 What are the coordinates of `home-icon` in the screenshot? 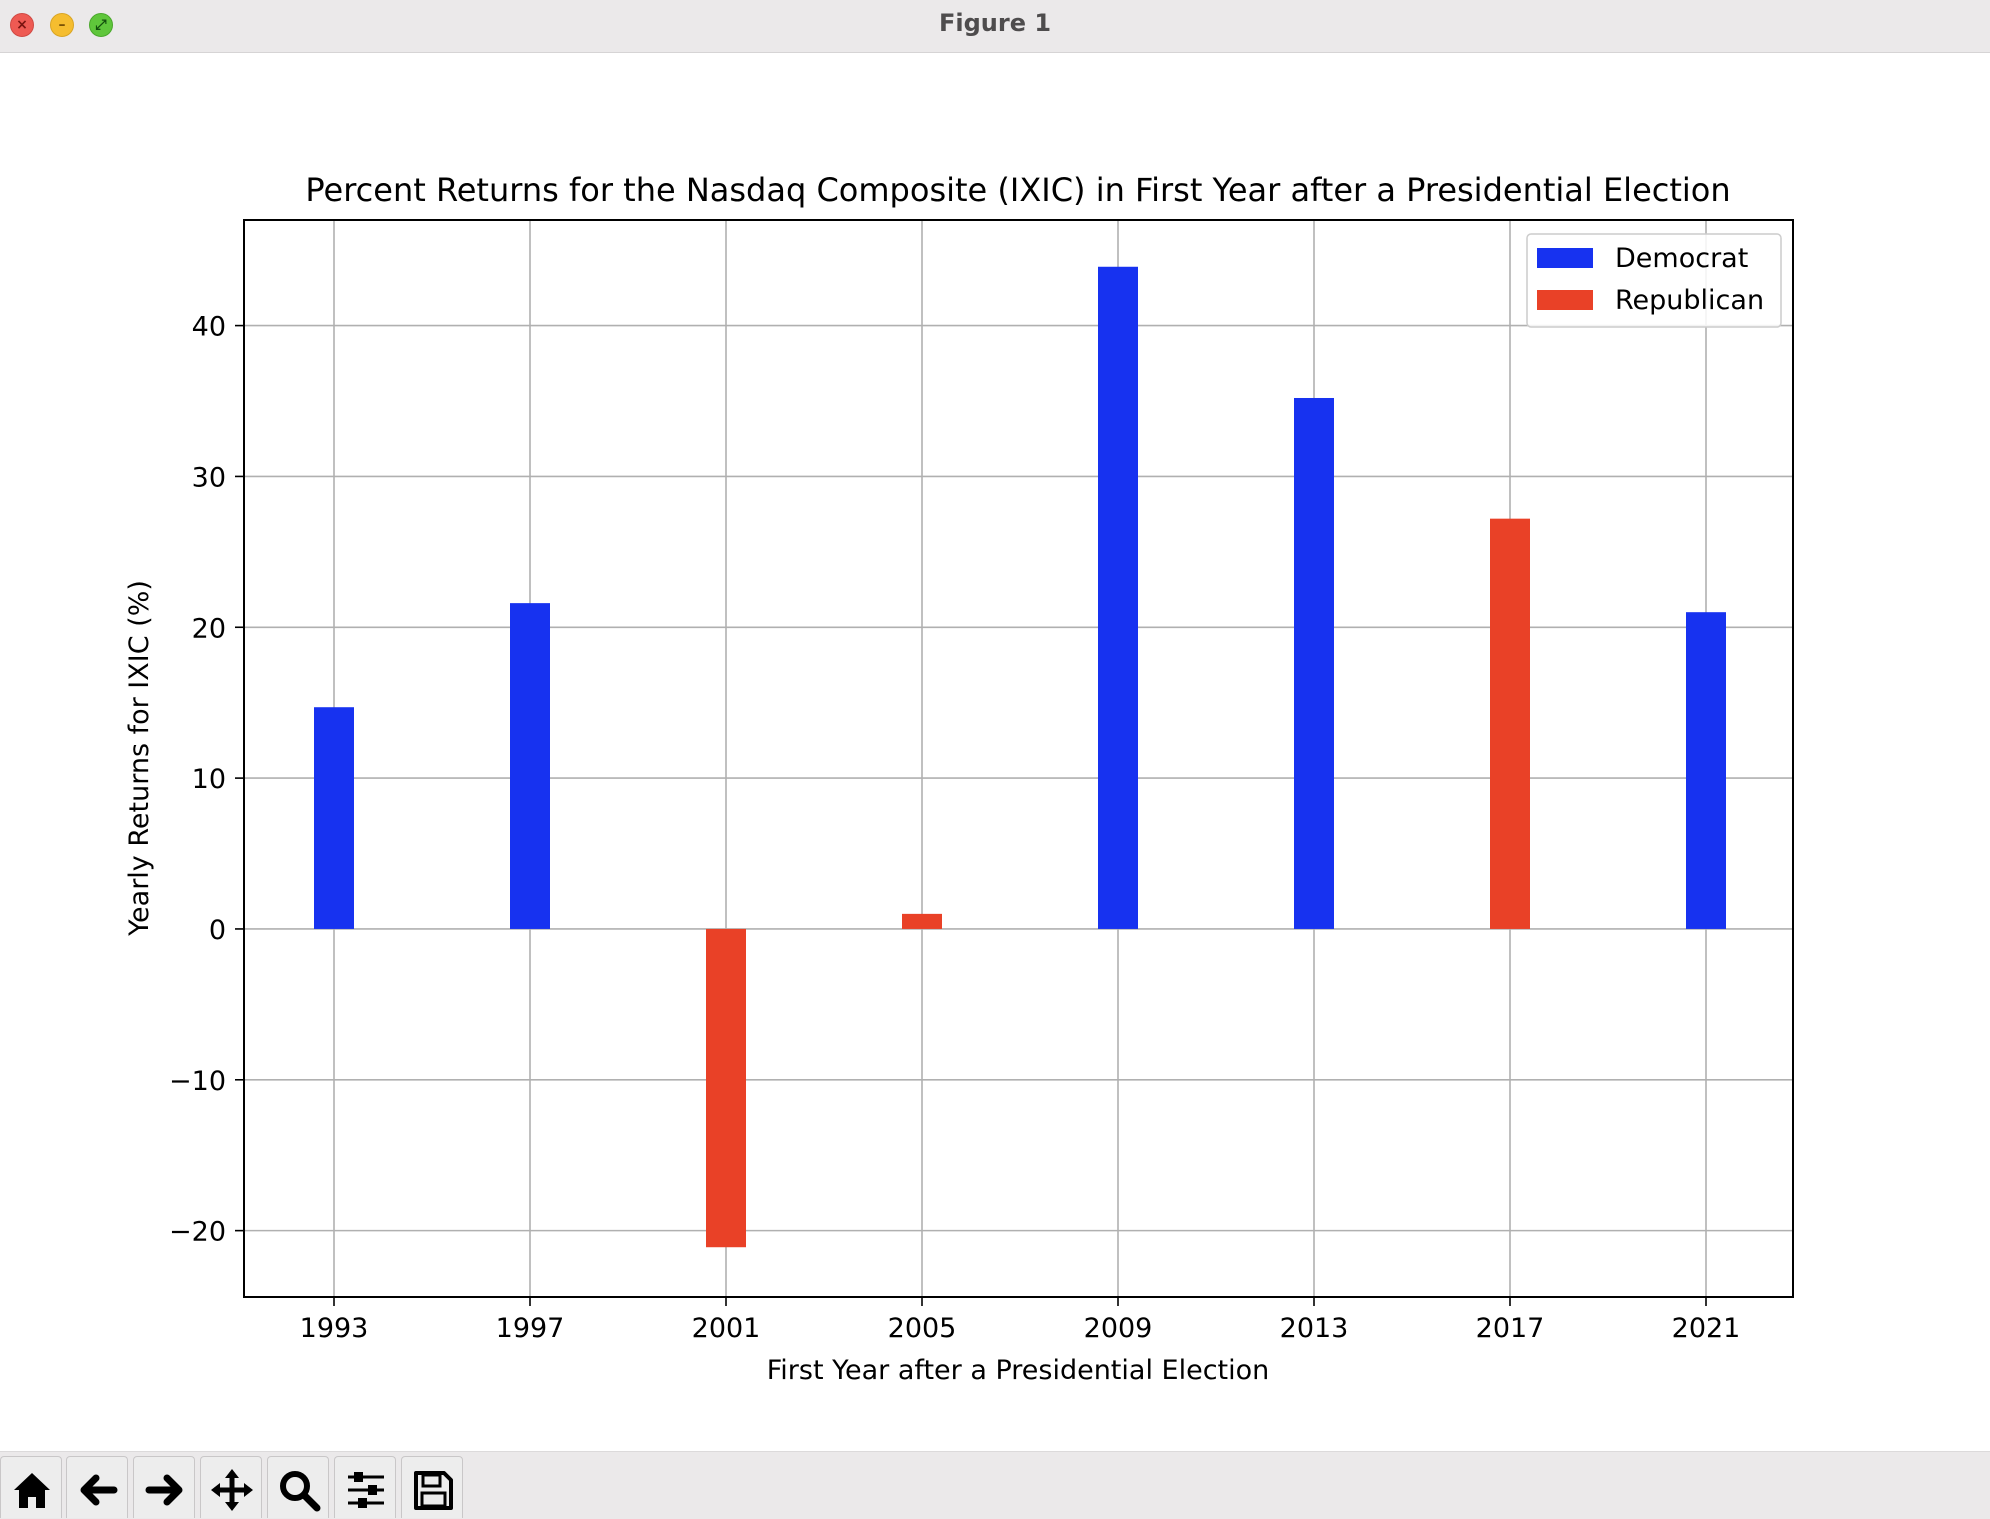 It's located at (32, 1490).